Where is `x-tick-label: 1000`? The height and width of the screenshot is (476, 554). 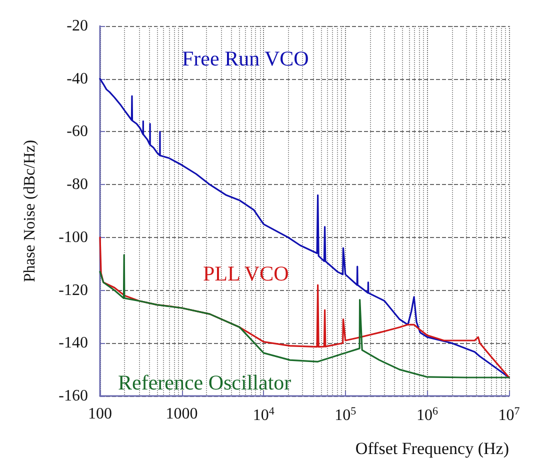
x-tick-label: 1000 is located at coordinates (182, 414).